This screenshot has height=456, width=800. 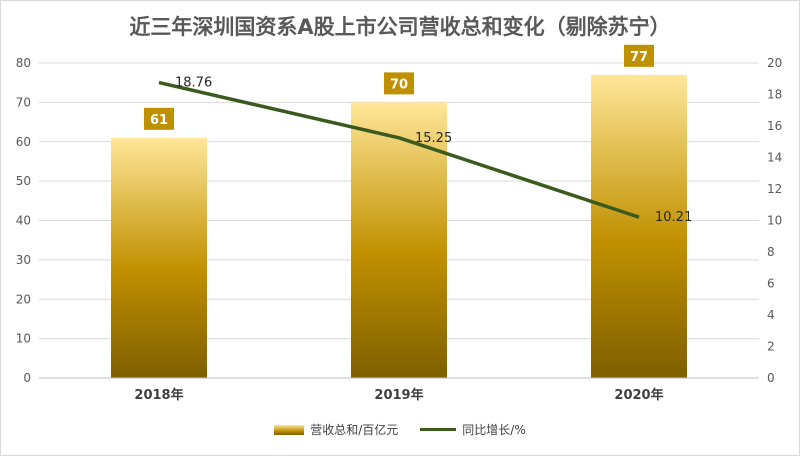 What do you see at coordinates (193, 83) in the screenshot?
I see `line-data-label: 18.76` at bounding box center [193, 83].